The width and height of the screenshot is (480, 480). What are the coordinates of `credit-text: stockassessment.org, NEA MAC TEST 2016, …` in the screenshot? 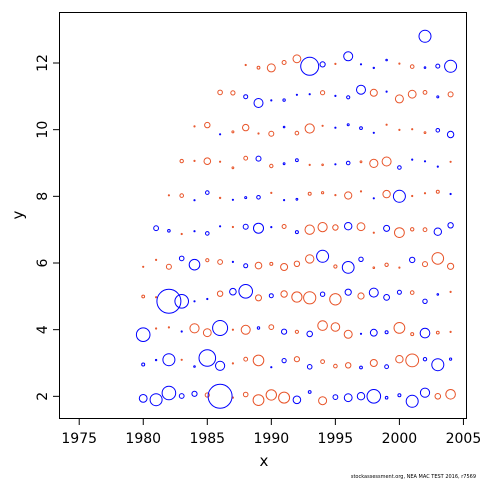 It's located at (413, 477).